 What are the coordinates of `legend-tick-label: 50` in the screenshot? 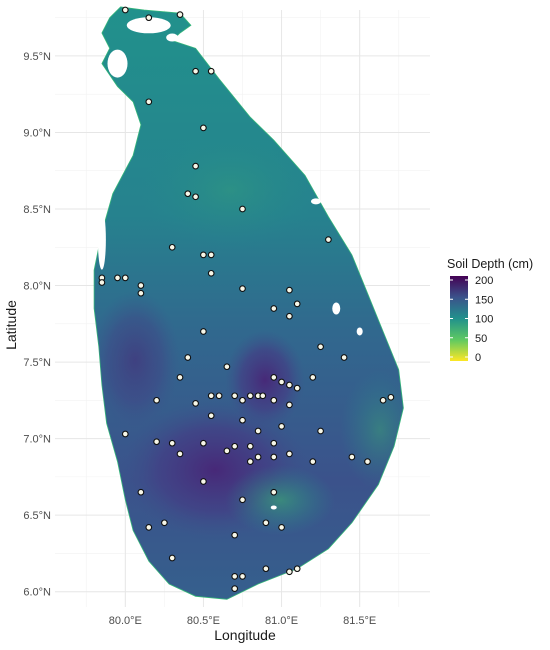 It's located at (481, 339).